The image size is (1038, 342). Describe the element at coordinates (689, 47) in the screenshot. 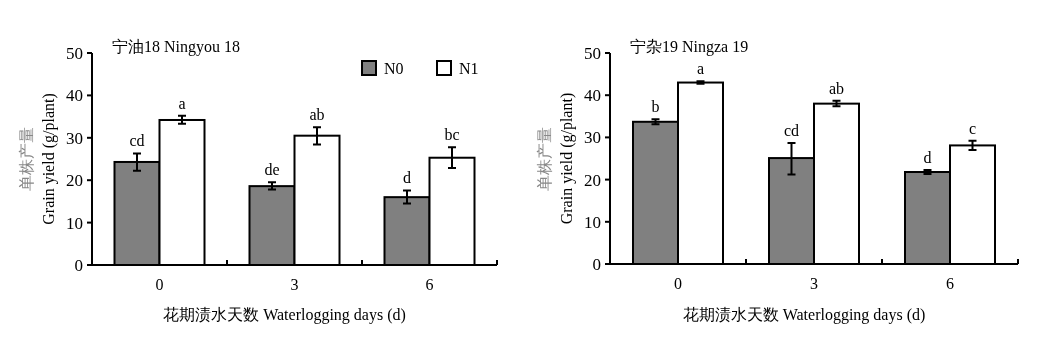

I see `chart-title: 宁杂19 Ningza 19` at that location.